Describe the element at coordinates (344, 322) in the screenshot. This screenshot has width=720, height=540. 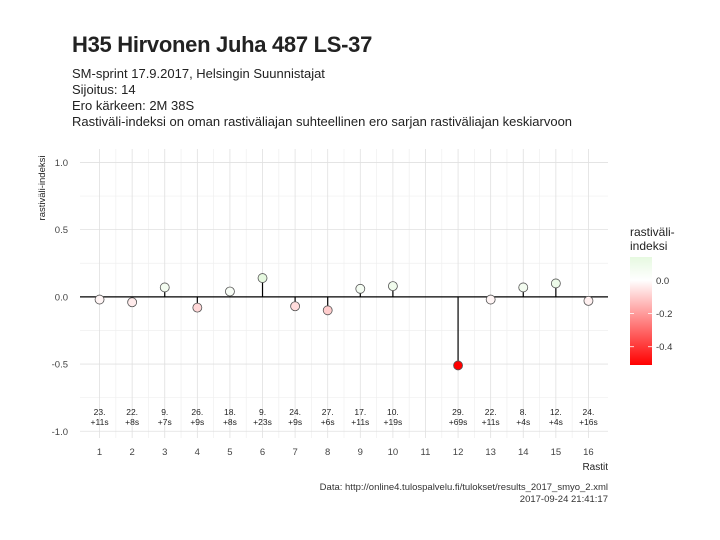
I see `data-points` at that location.